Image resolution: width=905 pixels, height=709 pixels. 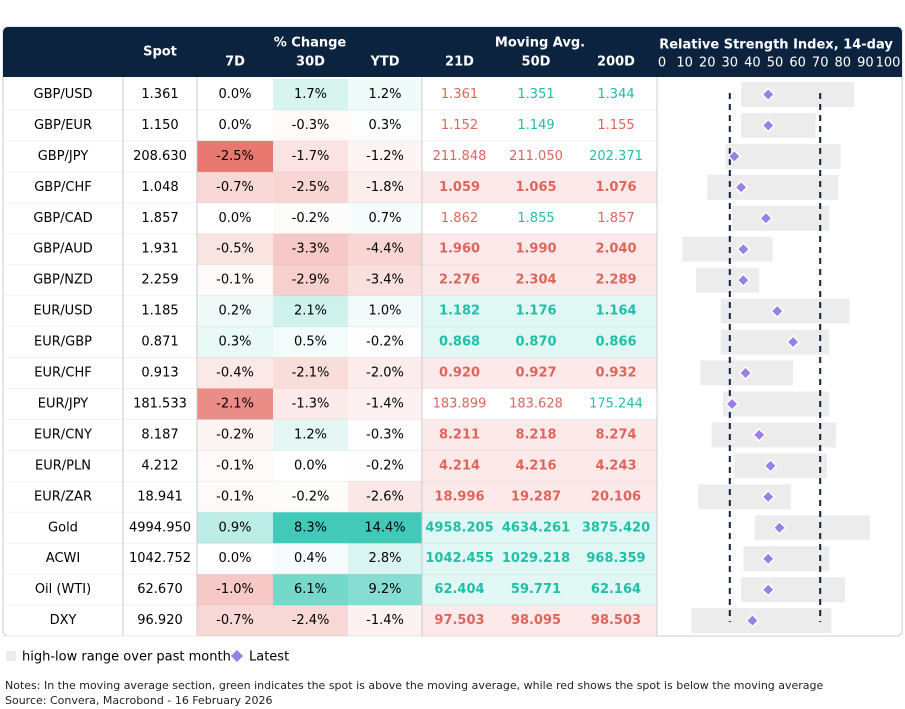 What do you see at coordinates (776, 45) in the screenshot?
I see `header-rsi: Relative Strength Index, 14-day` at bounding box center [776, 45].